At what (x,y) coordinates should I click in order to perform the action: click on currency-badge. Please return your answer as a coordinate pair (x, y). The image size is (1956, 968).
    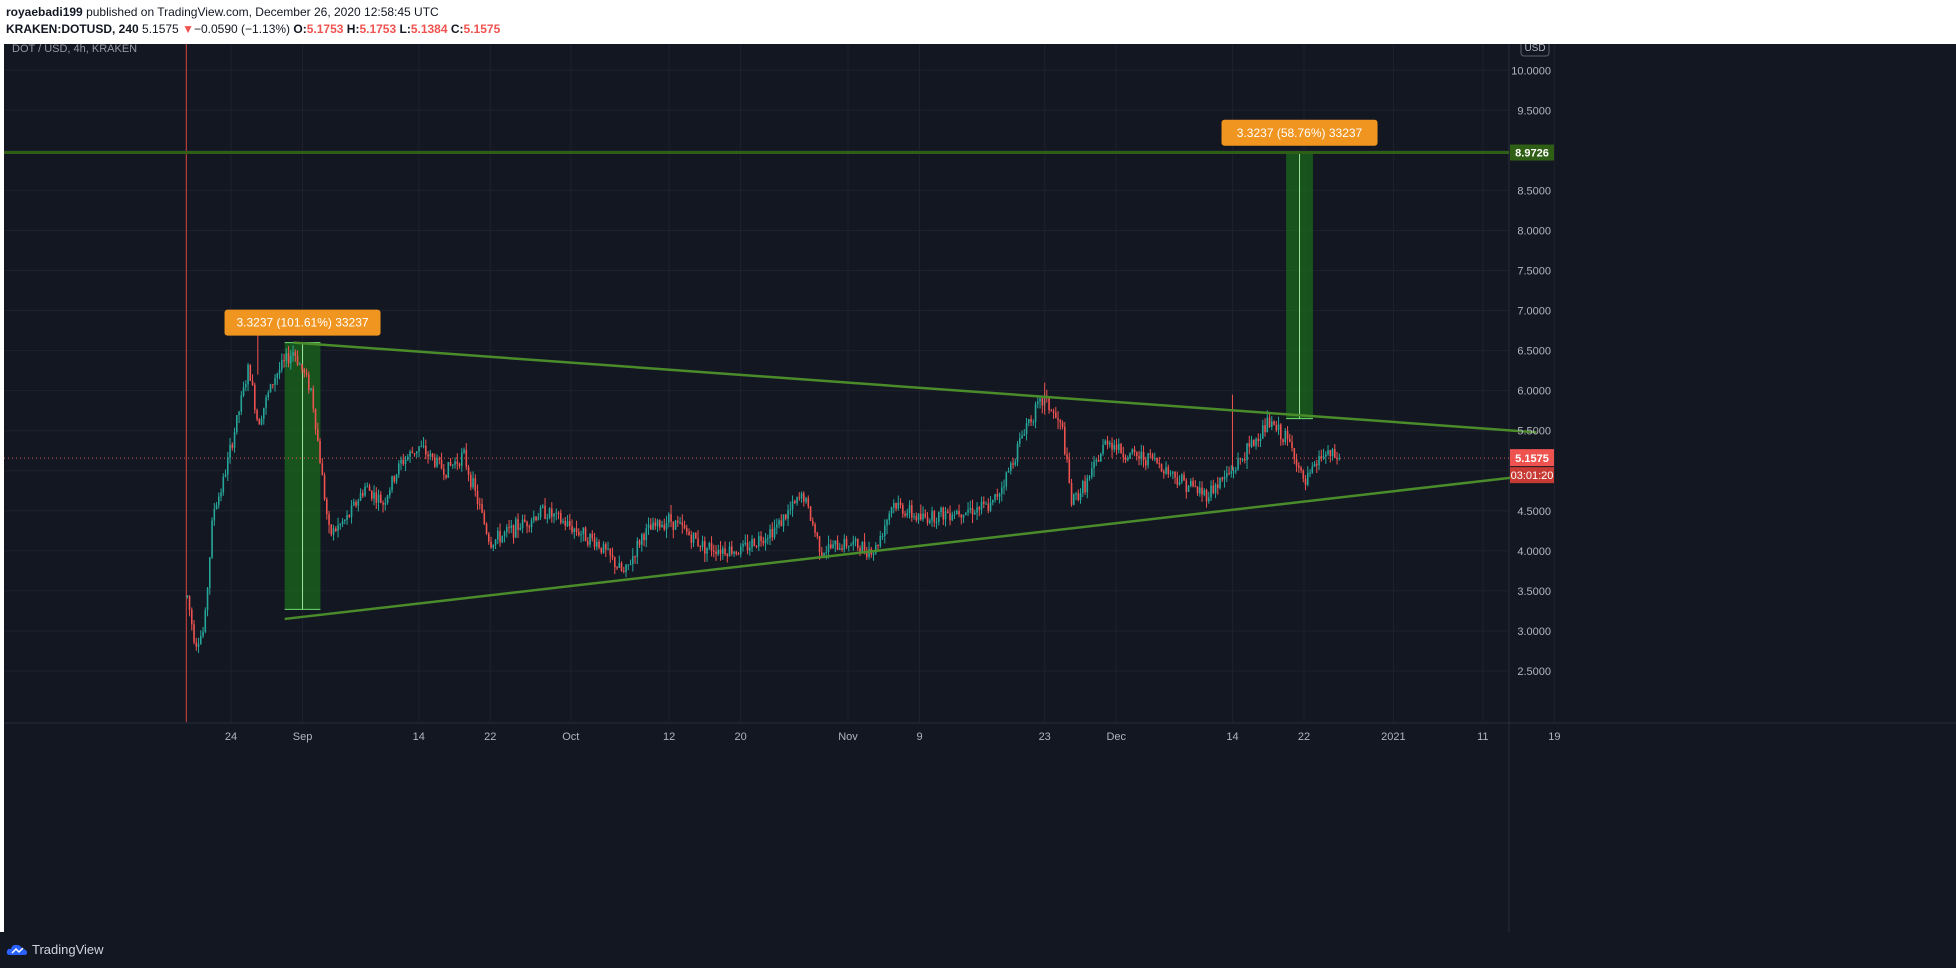
    Looking at the image, I should click on (1535, 50).